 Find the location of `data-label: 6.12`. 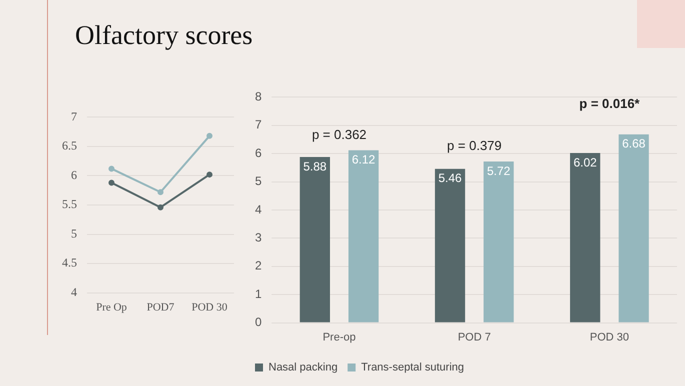

data-label: 6.12 is located at coordinates (364, 159).